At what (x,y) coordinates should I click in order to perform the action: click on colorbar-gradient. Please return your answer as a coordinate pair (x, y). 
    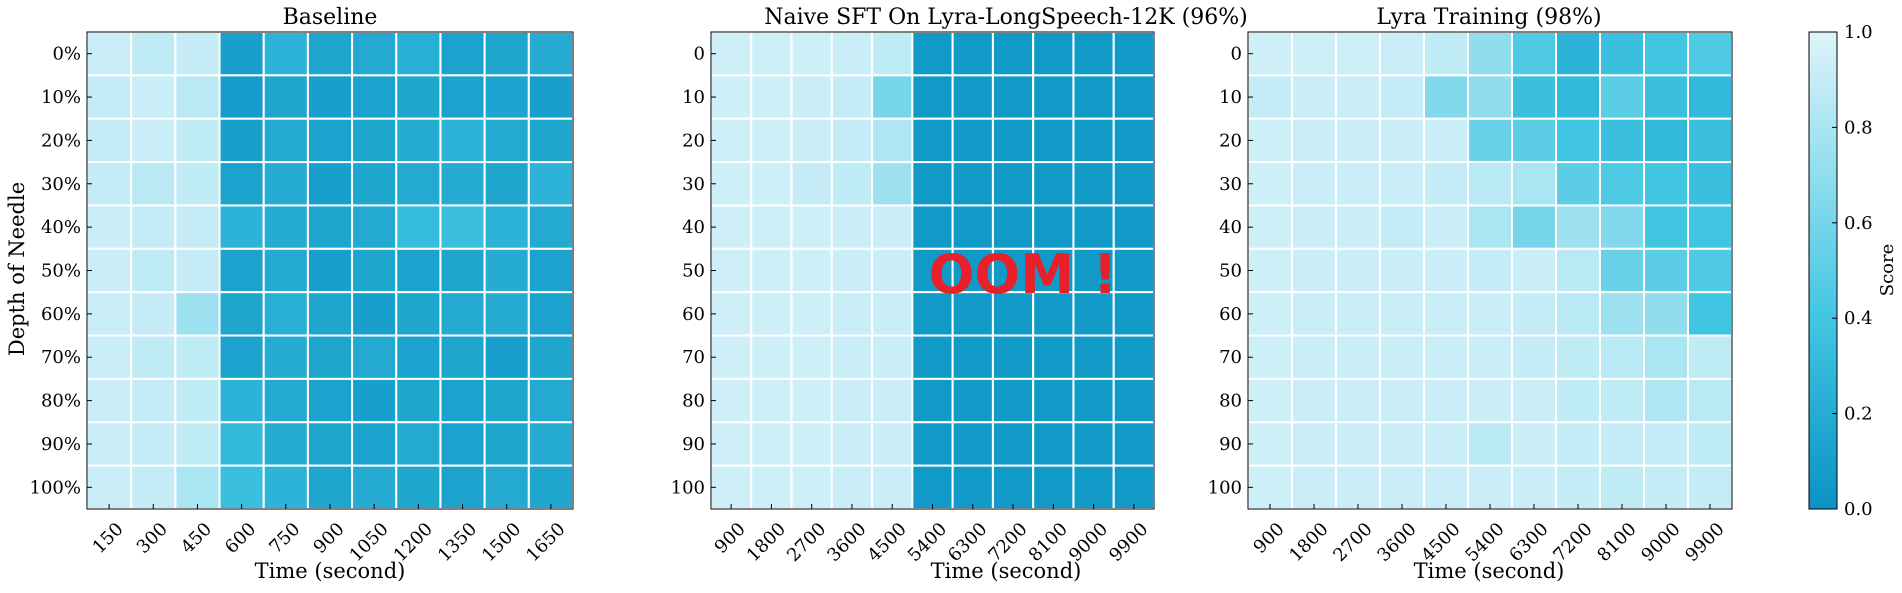
    Looking at the image, I should click on (1823, 270).